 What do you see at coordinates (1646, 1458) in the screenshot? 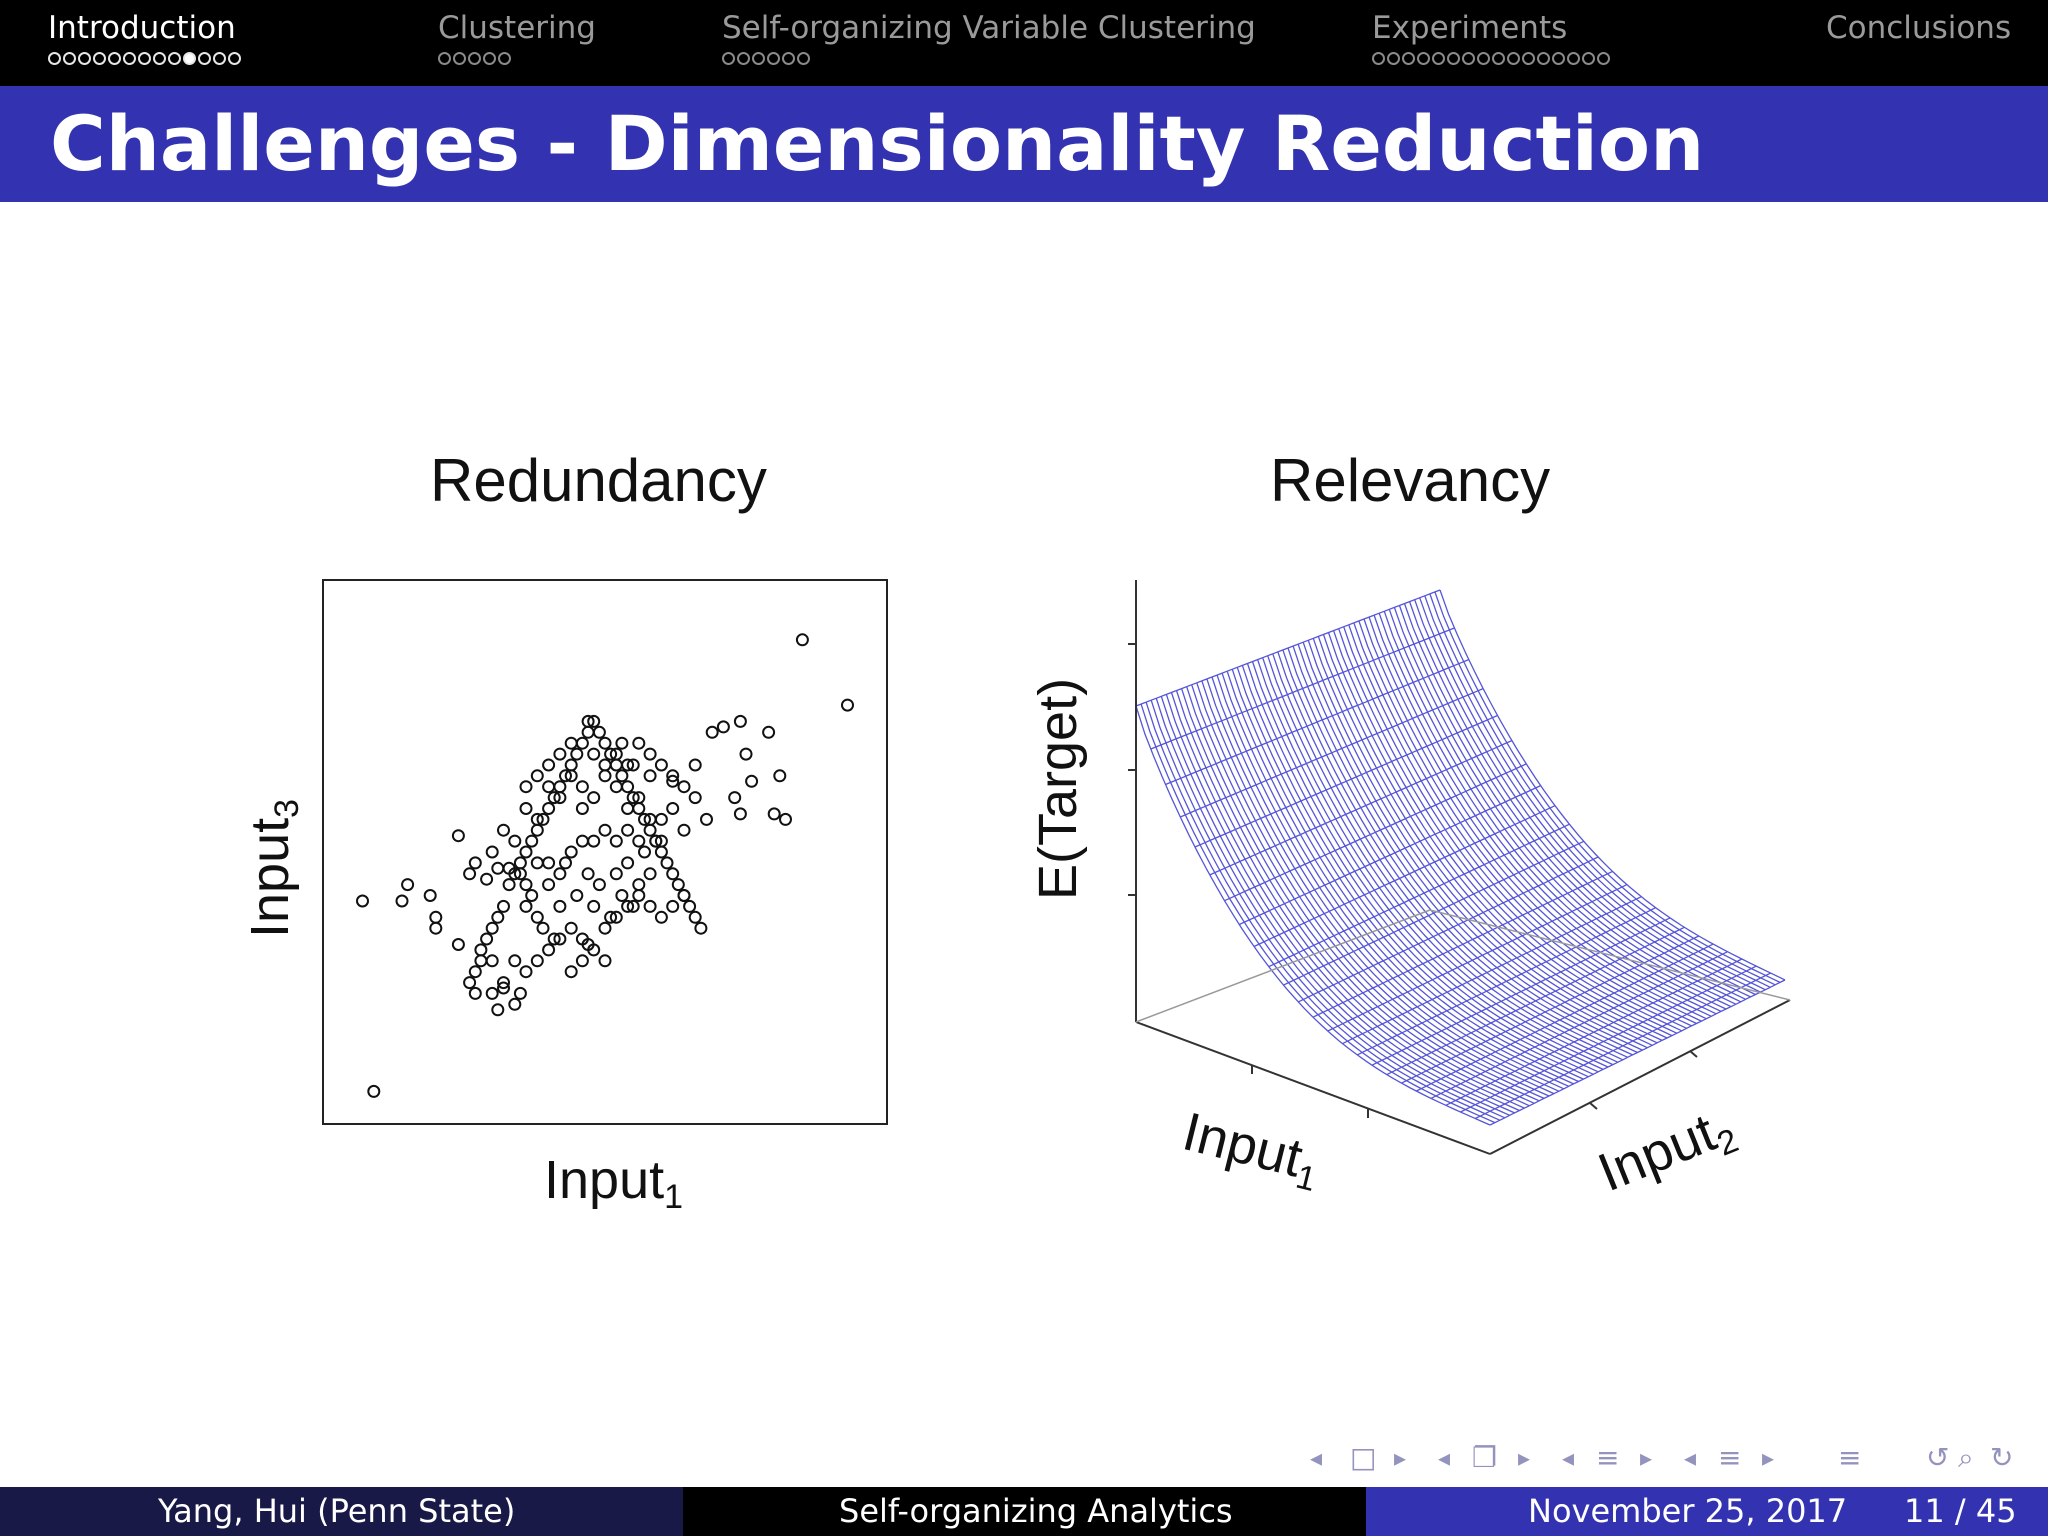
I see `nav-next-subsection-icon: ▸` at bounding box center [1646, 1458].